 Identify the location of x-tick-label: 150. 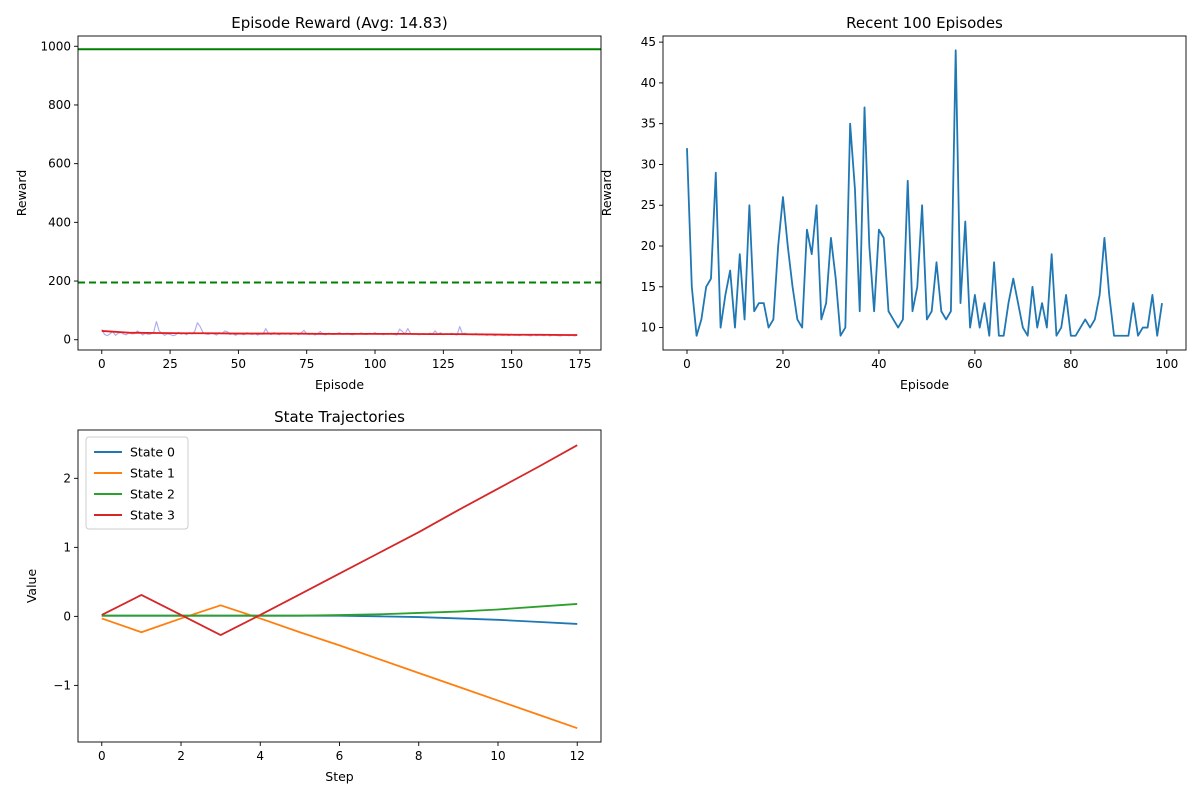
(511, 364).